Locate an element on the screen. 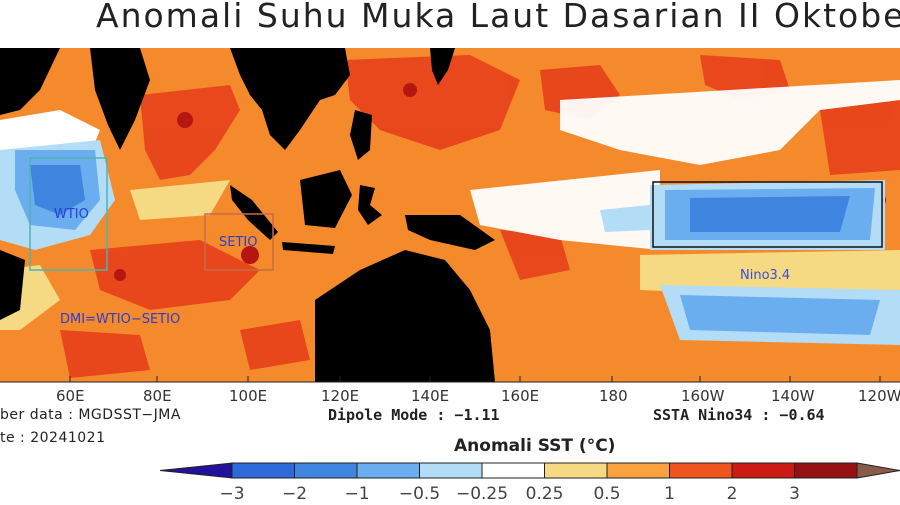  dmi-formula: DMI=WTIO−SETIO is located at coordinates (120, 319).